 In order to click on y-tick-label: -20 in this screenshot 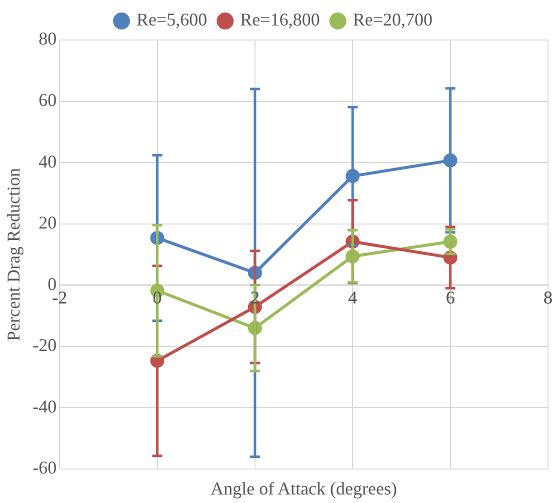, I will do `click(44, 345)`.